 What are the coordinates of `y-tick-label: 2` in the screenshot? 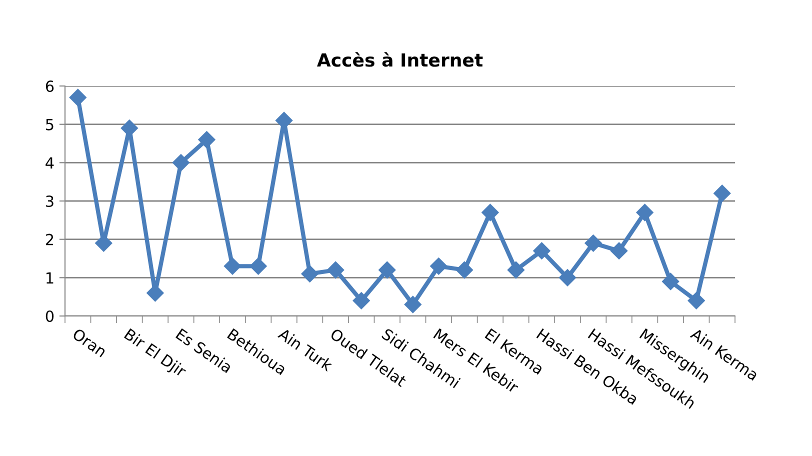 It's located at (50, 240).